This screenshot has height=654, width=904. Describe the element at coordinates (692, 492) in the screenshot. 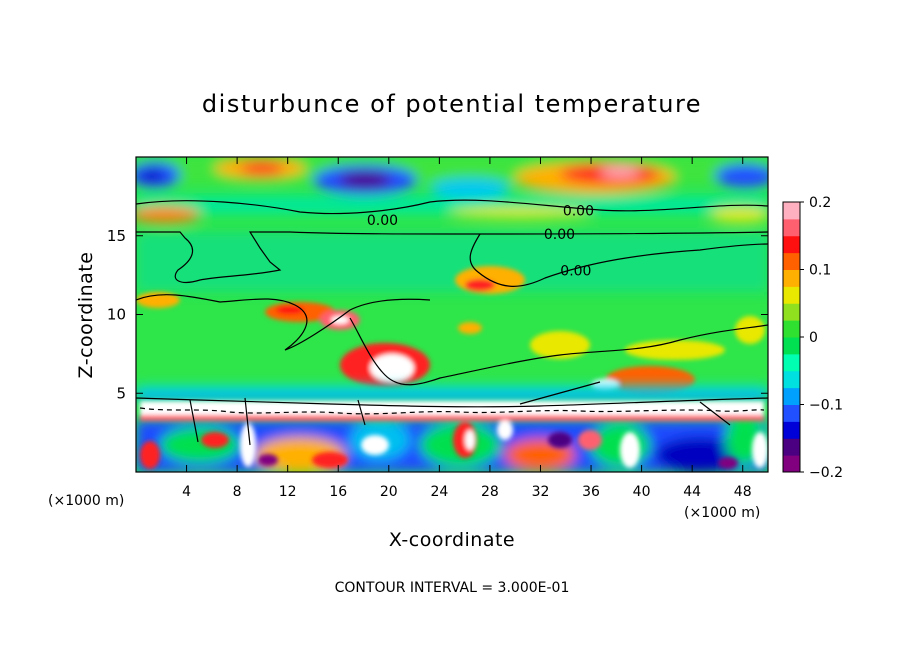

I see `x-tick-label: 44` at that location.